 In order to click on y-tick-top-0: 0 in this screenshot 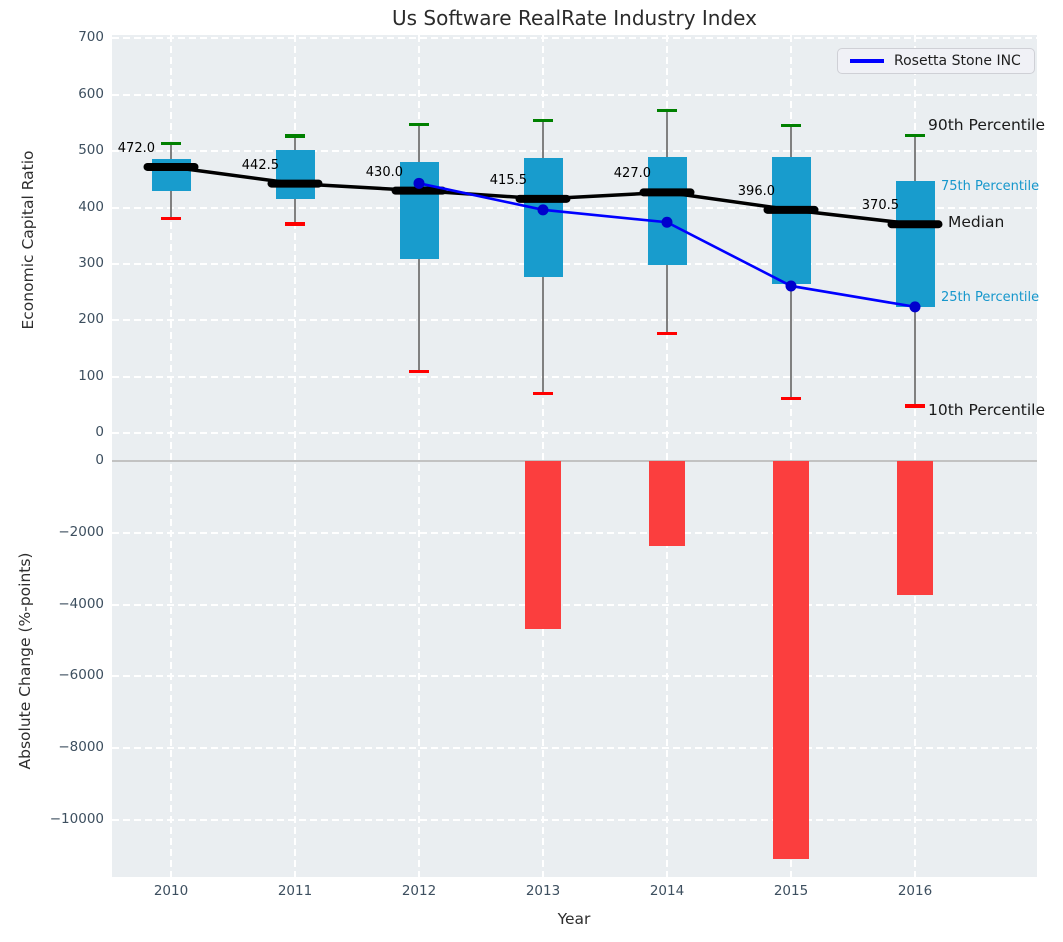, I will do `click(99, 432)`.